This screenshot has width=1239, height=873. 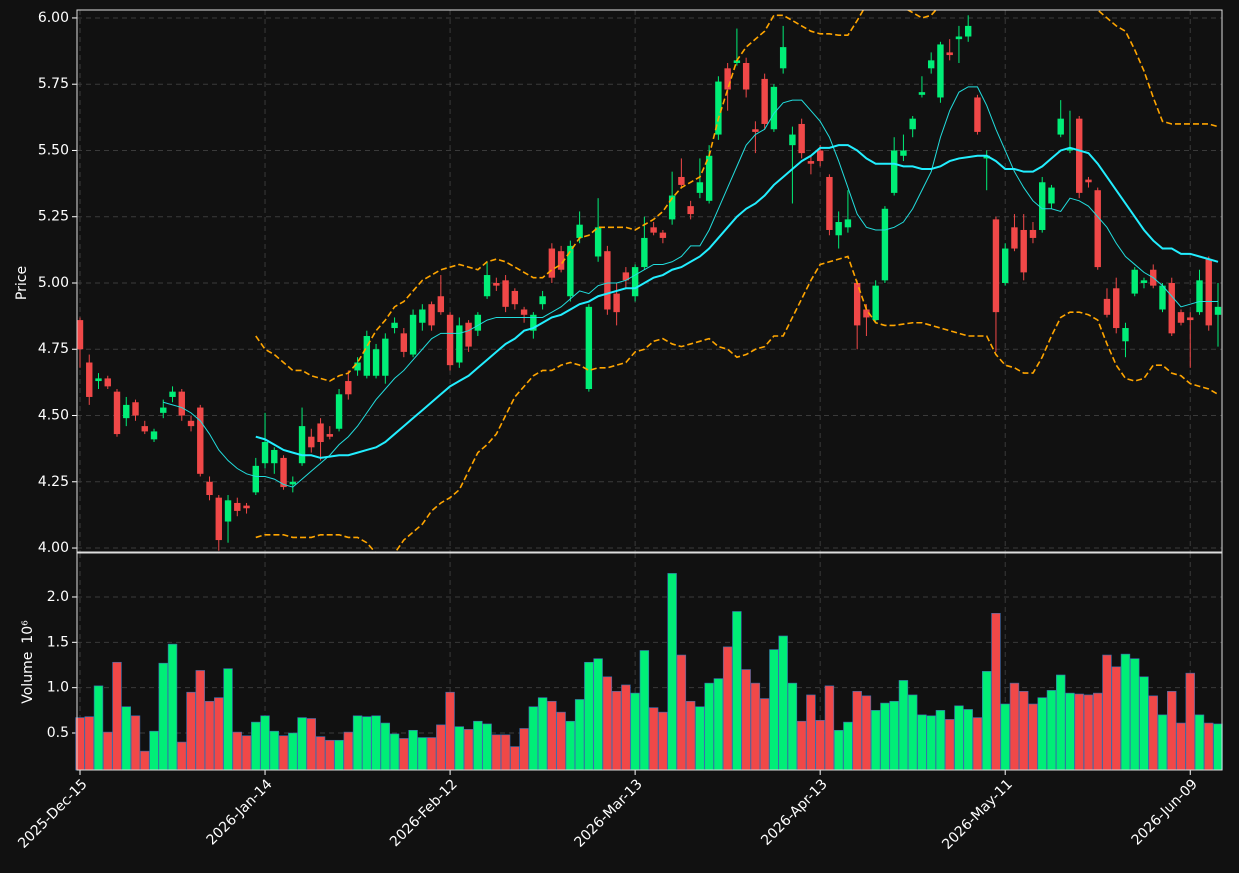 I want to click on y-tick-label: 5.25, so click(x=53, y=217).